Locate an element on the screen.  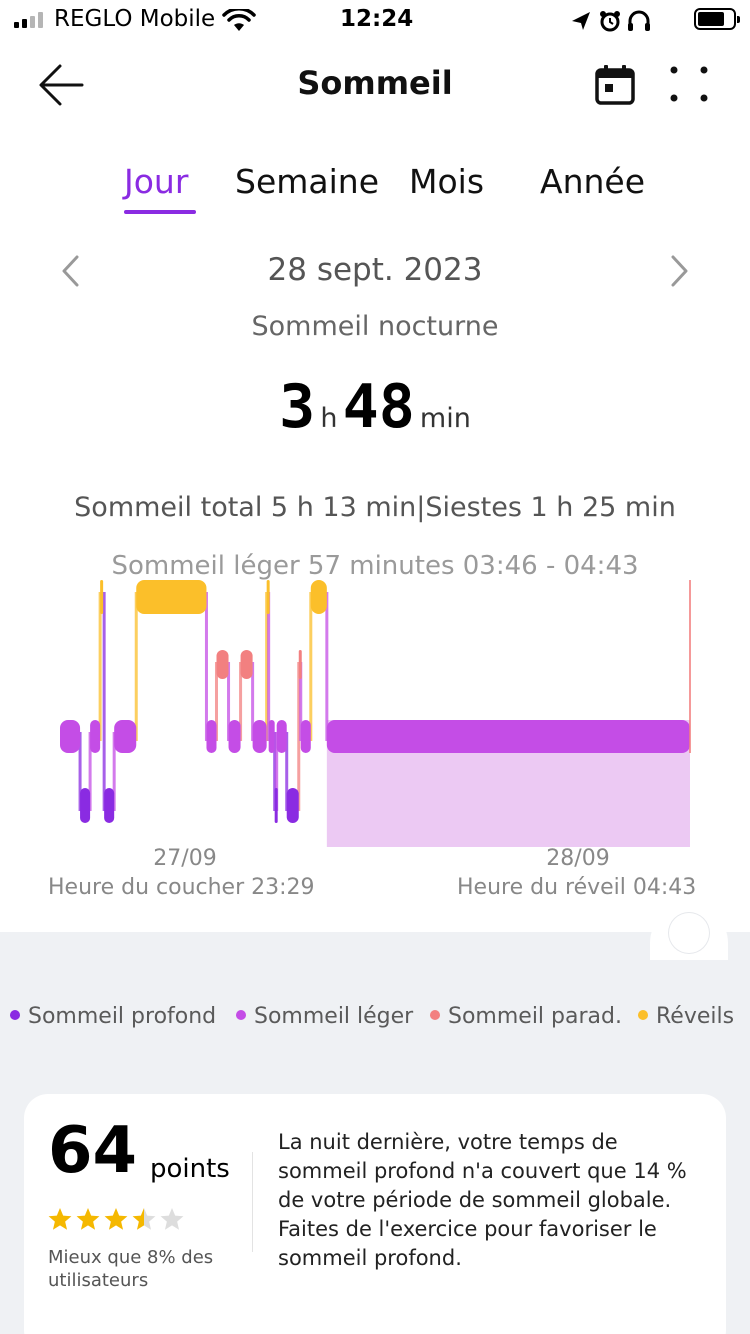
back-arrow-icon is located at coordinates (61, 85).